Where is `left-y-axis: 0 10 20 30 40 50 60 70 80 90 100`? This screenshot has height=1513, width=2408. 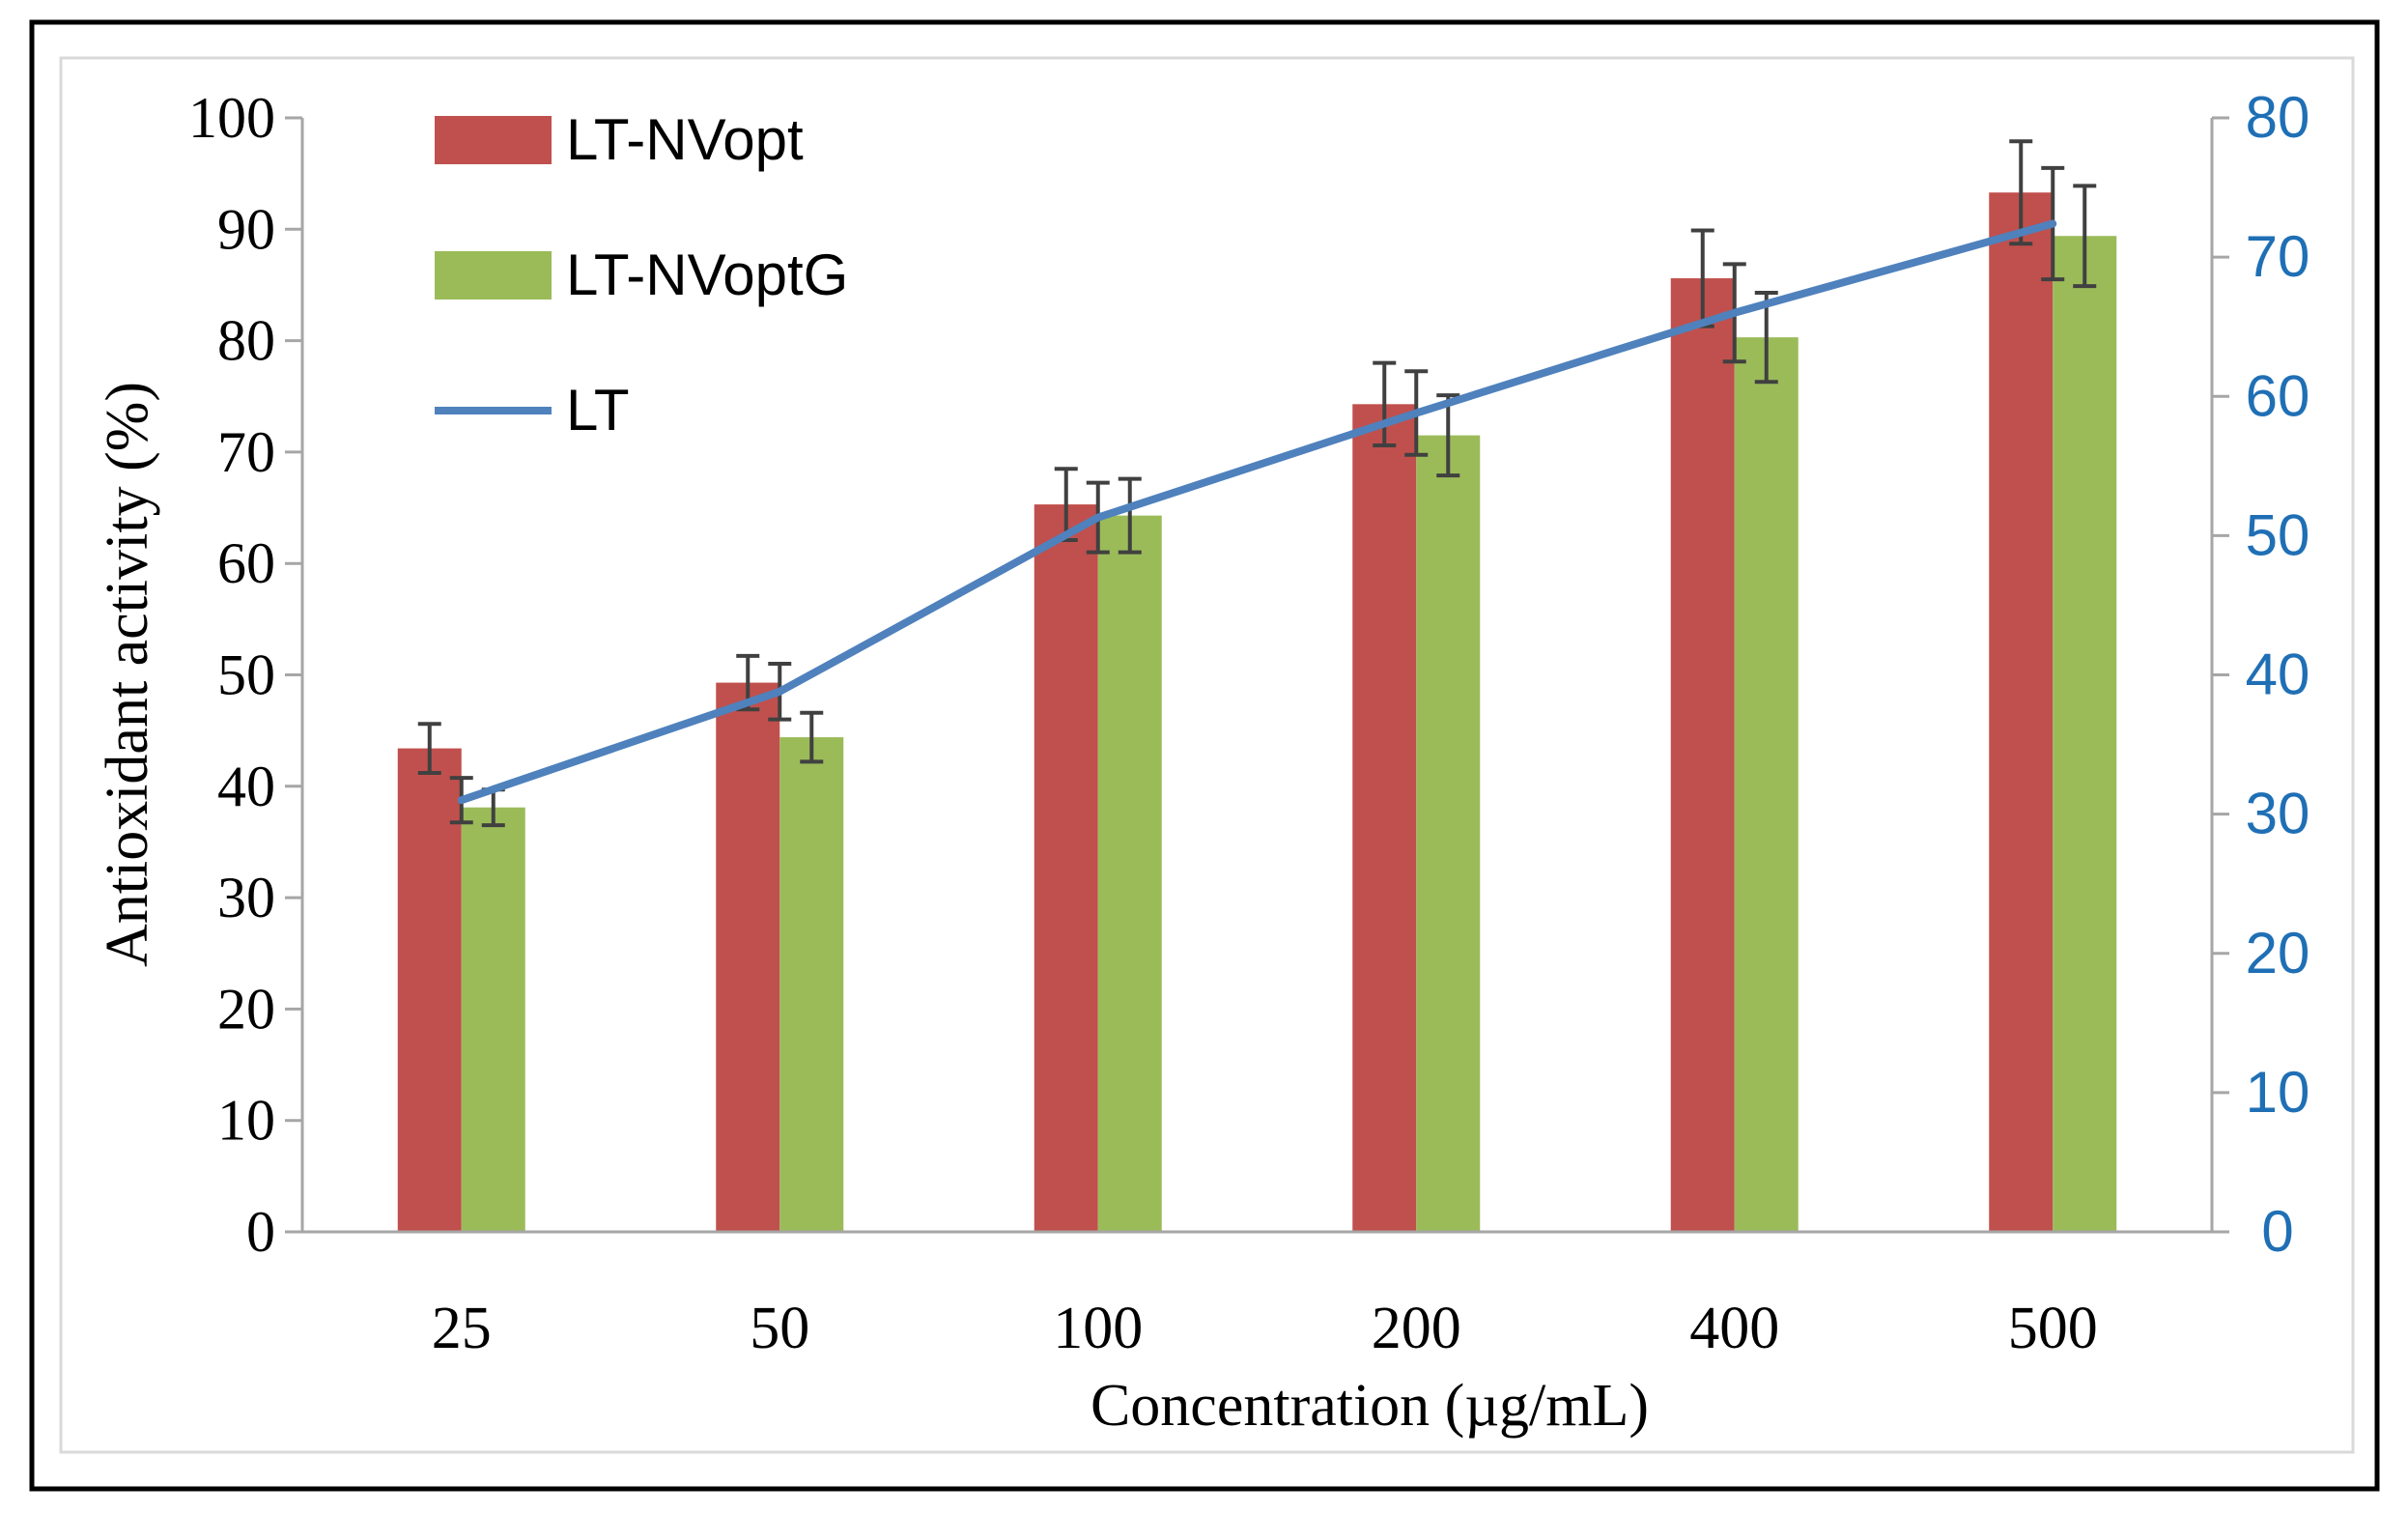 left-y-axis: 0 10 20 30 40 50 60 70 80 90 100 is located at coordinates (246, 675).